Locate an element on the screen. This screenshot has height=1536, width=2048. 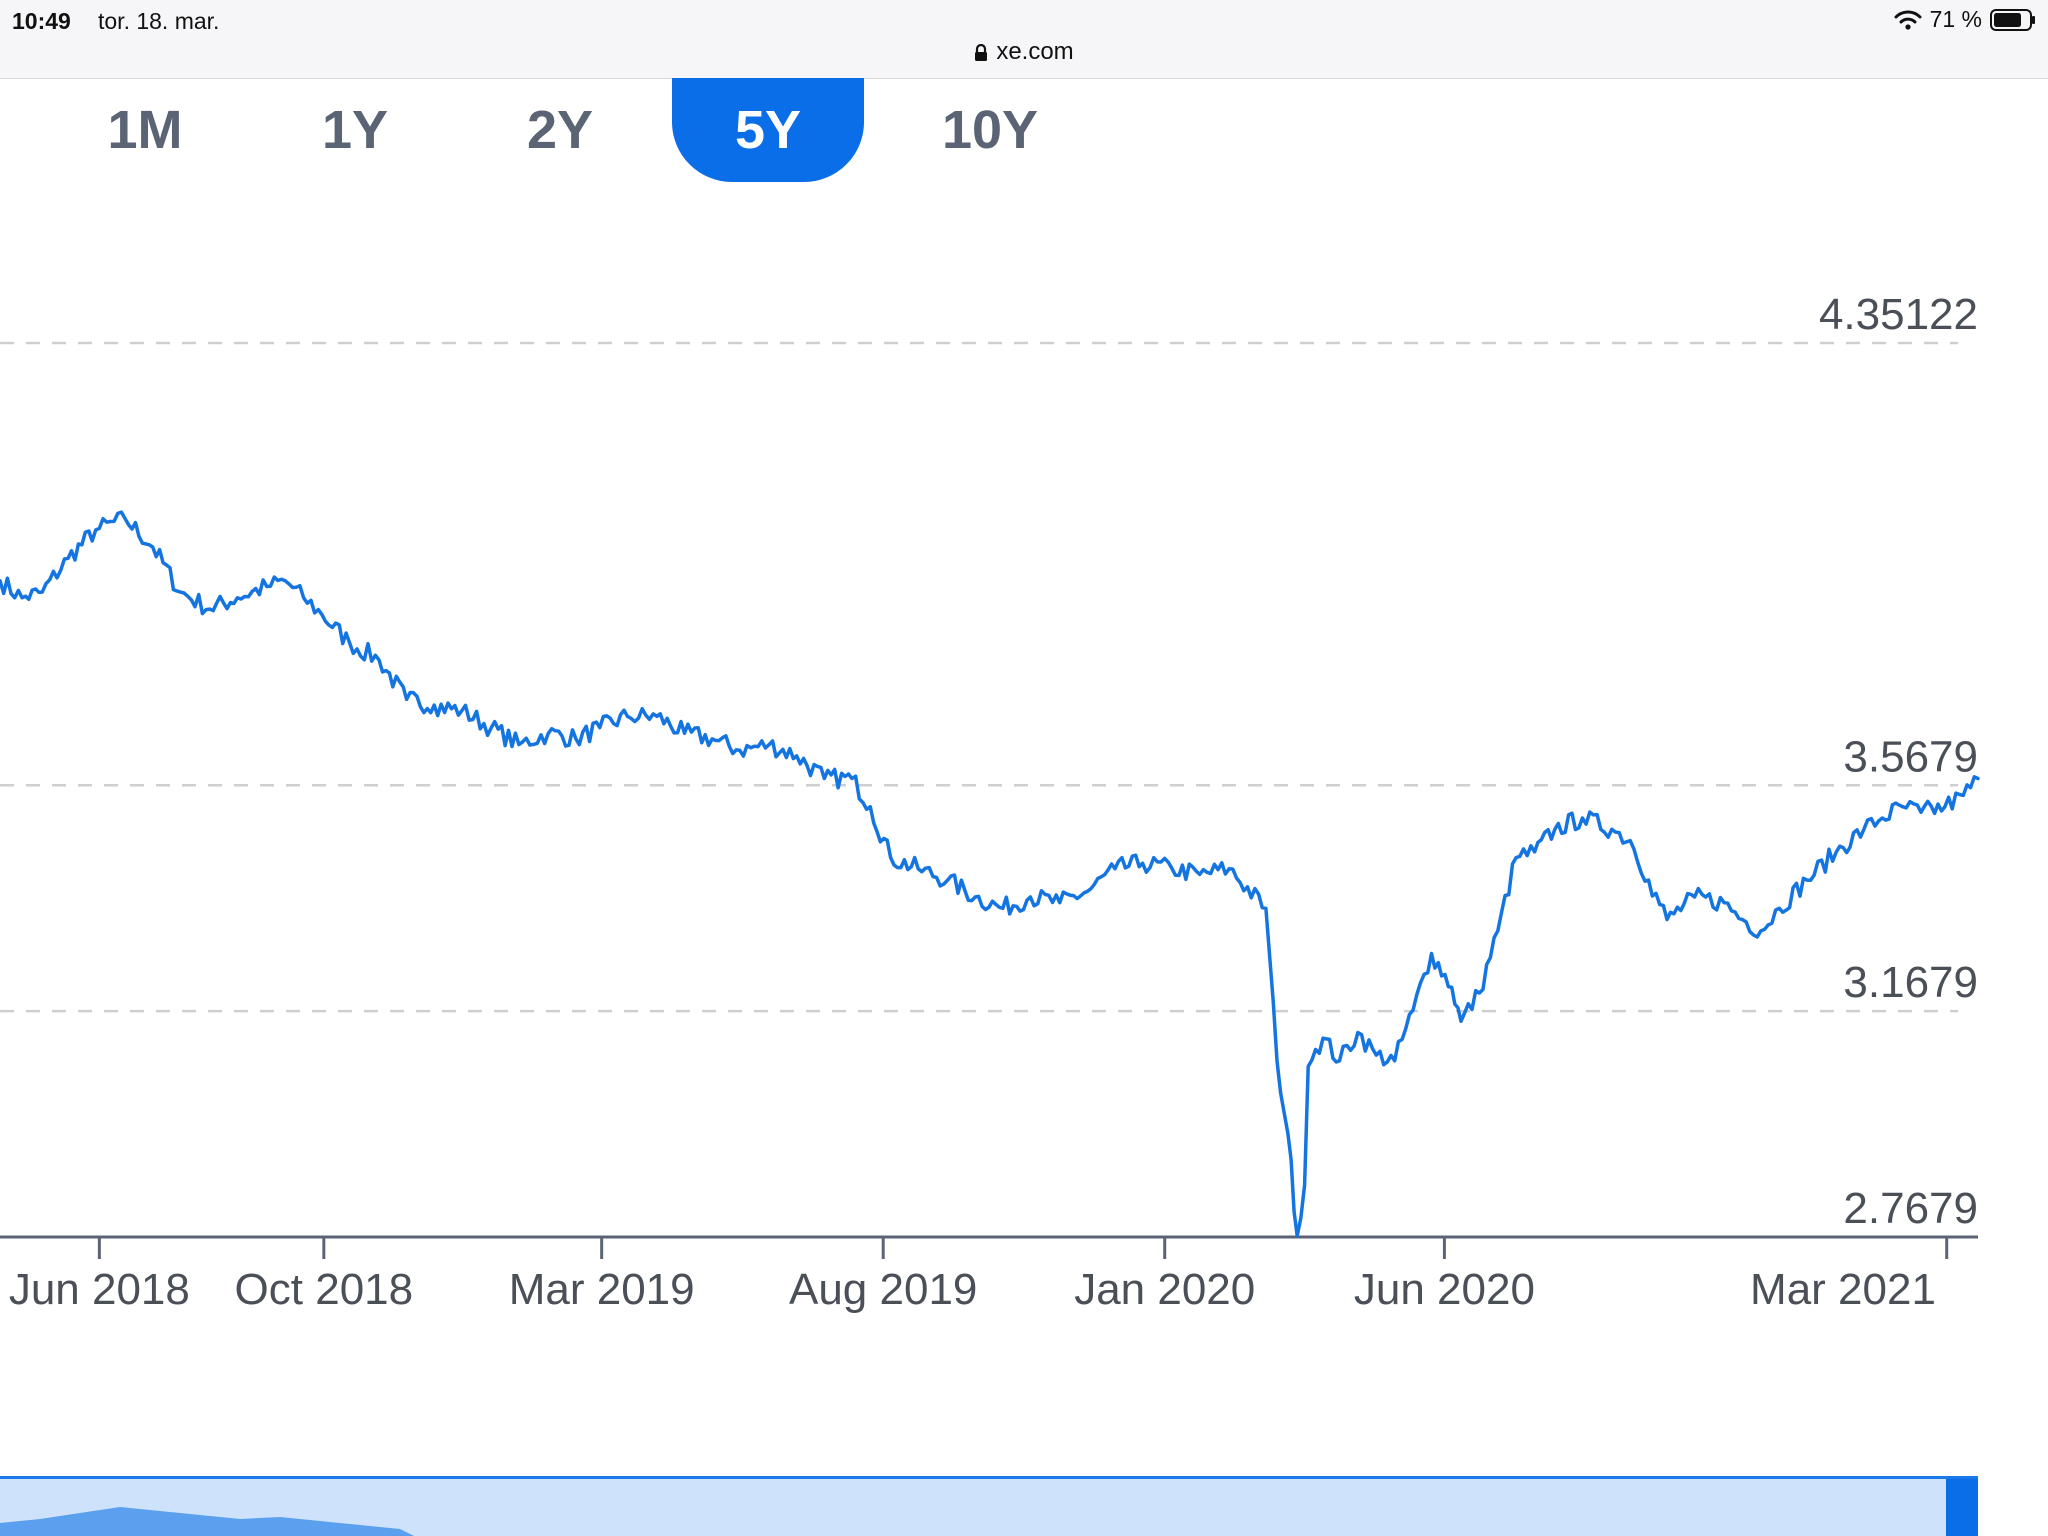
address-bar: xe.com is located at coordinates (1024, 52).